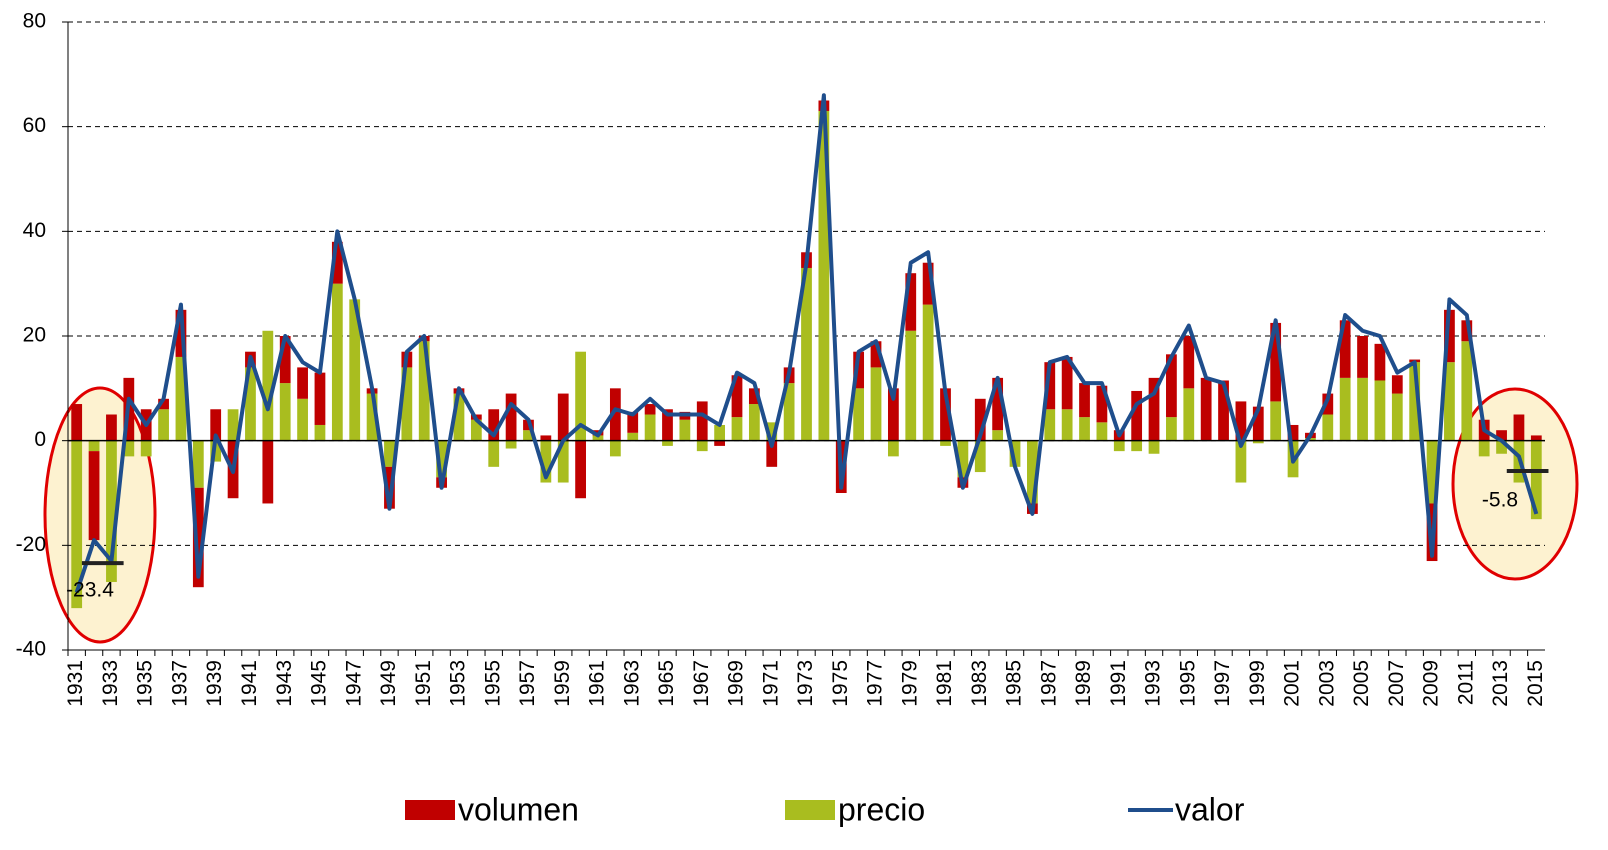  What do you see at coordinates (458, 683) in the screenshot?
I see `x-tick-label: 1953` at bounding box center [458, 683].